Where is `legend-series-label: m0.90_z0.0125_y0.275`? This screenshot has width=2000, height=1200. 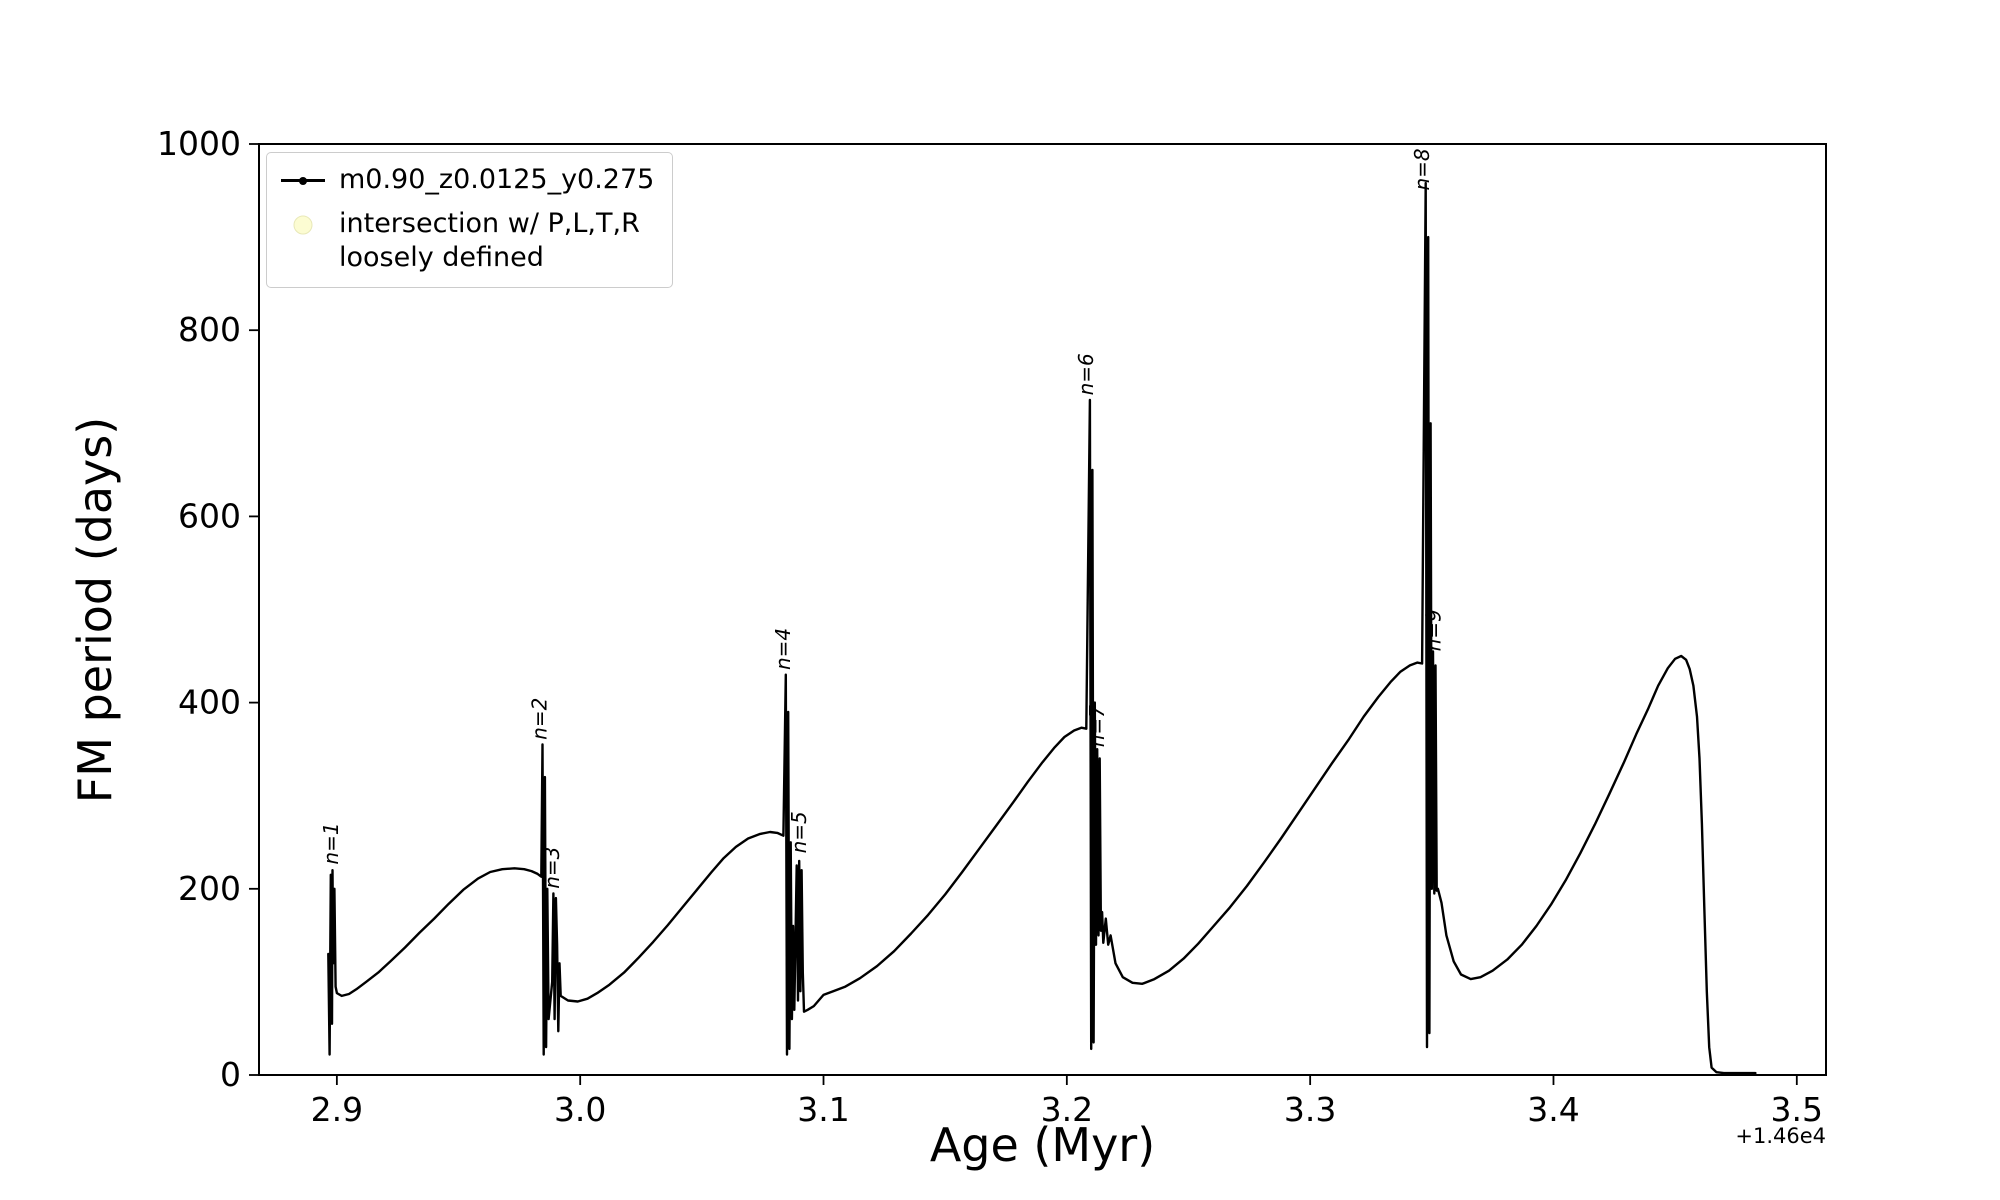
legend-series-label: m0.90_z0.0125_y0.275 is located at coordinates (497, 179).